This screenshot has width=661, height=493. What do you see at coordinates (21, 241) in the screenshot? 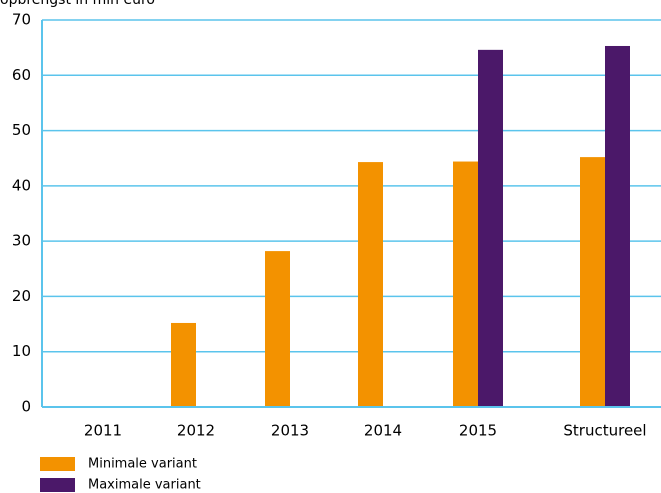
I see `y-tick-label: 30` at bounding box center [21, 241].